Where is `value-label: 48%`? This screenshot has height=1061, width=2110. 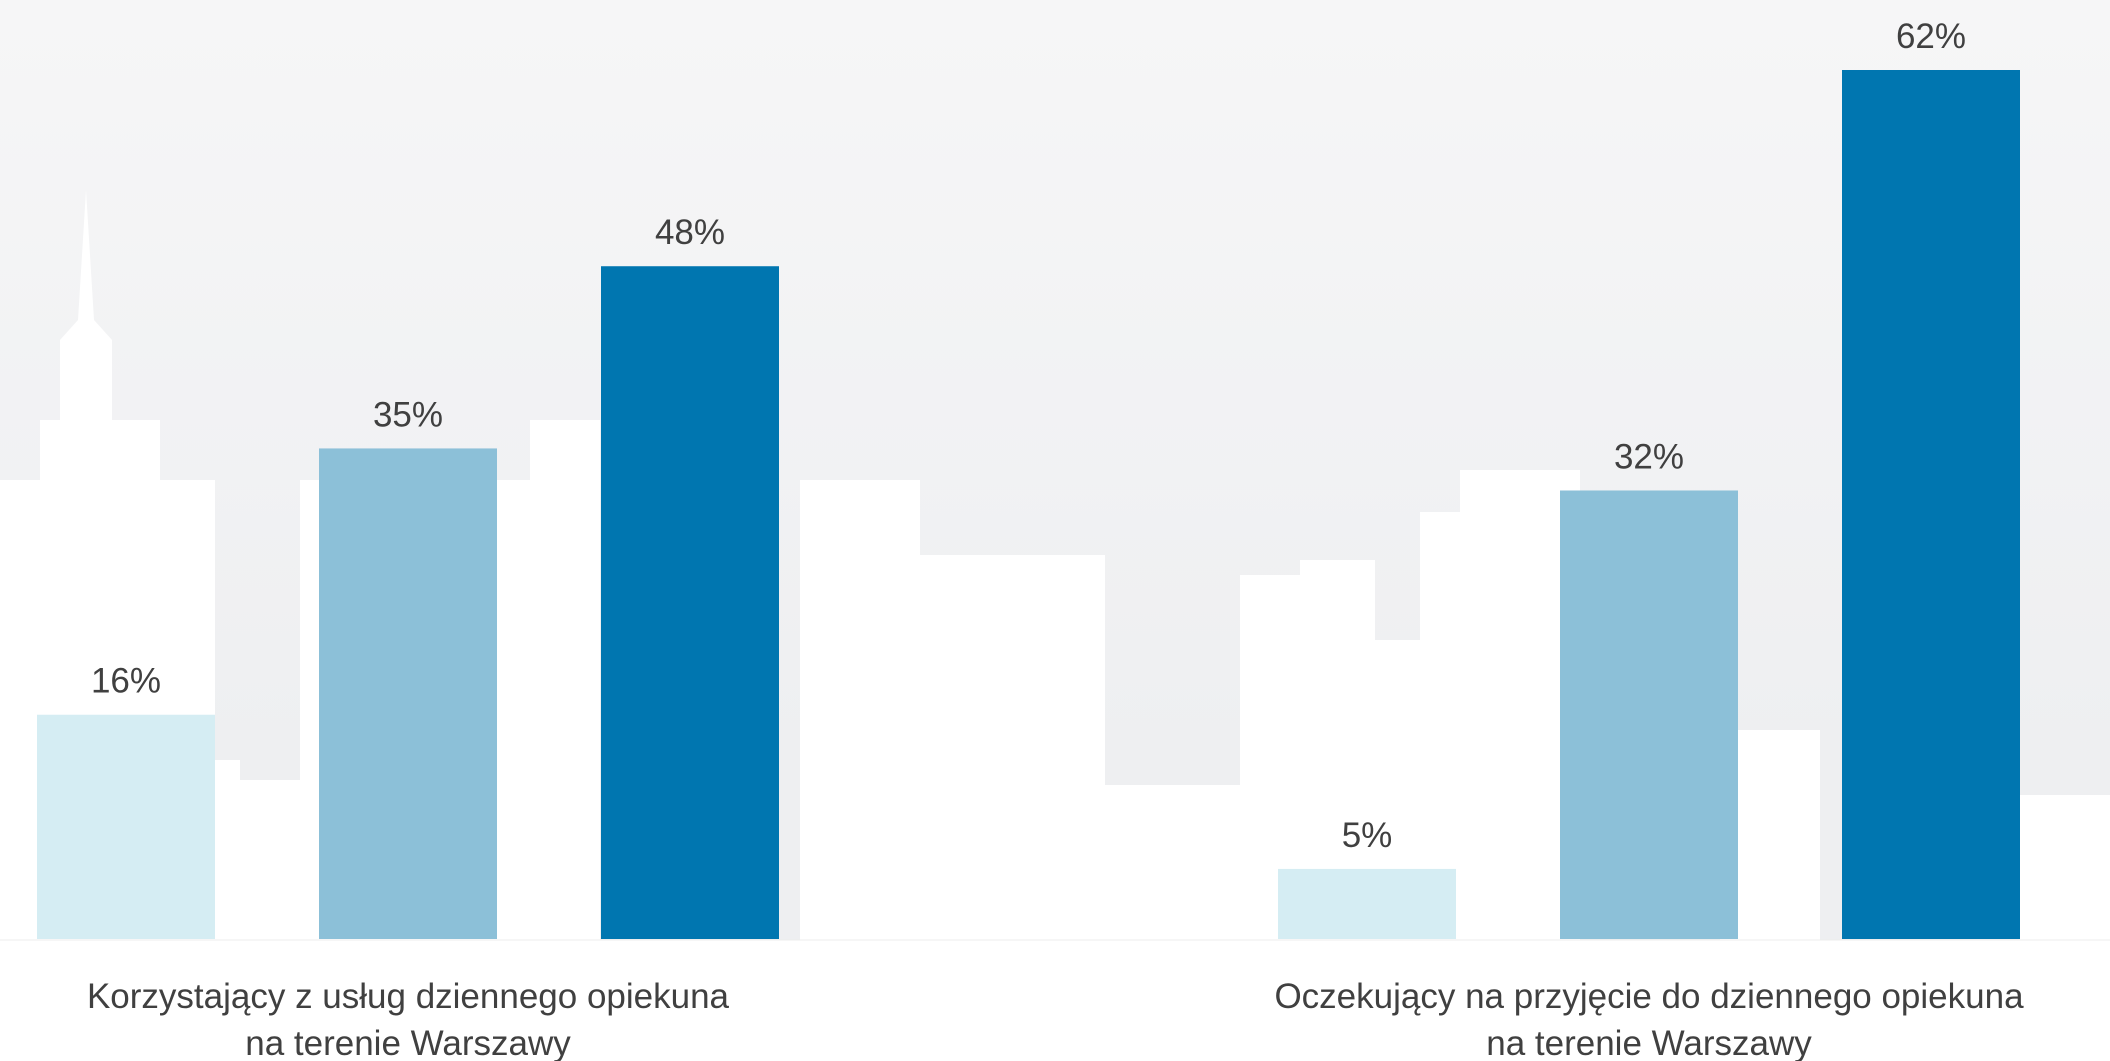
value-label: 48% is located at coordinates (690, 232).